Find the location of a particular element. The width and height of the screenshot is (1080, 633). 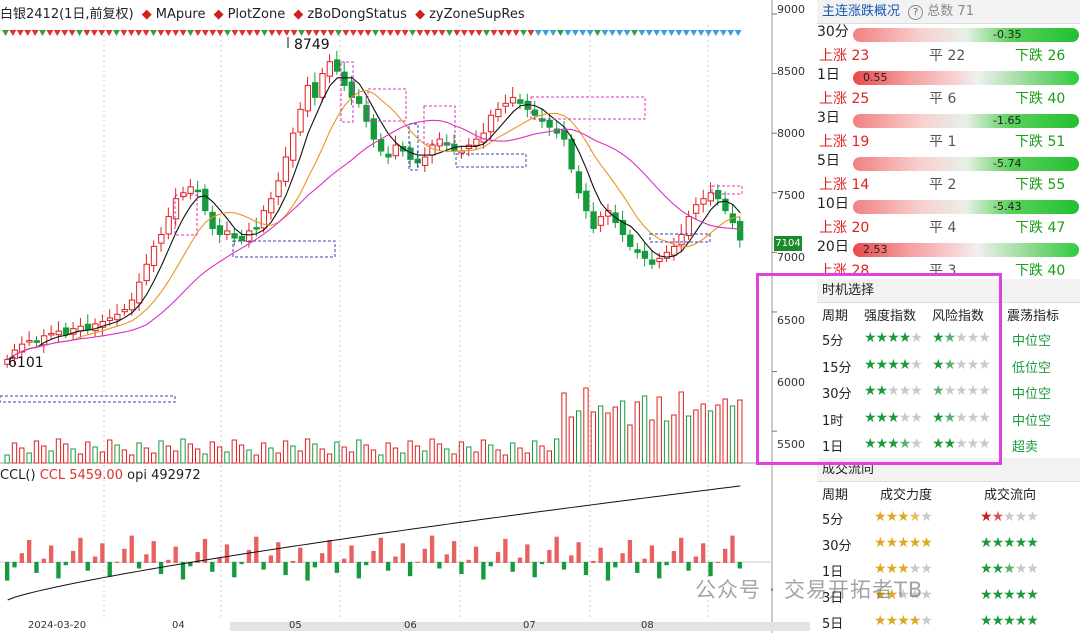

up-count: 上涨 20 is located at coordinates (844, 228).